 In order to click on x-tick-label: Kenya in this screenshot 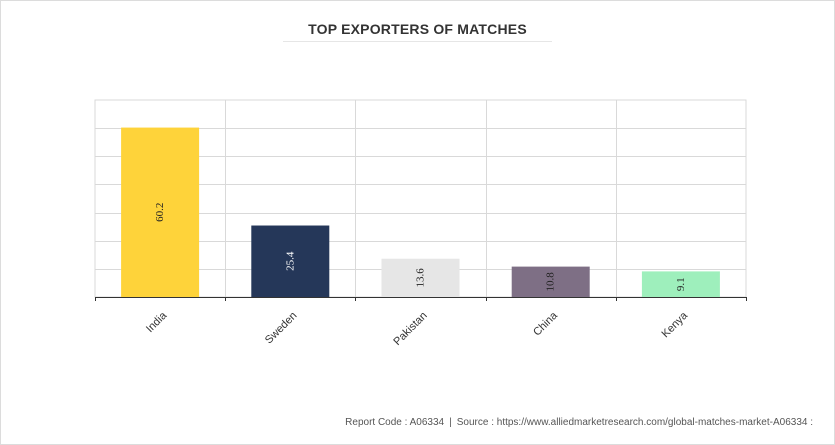, I will do `click(675, 324)`.